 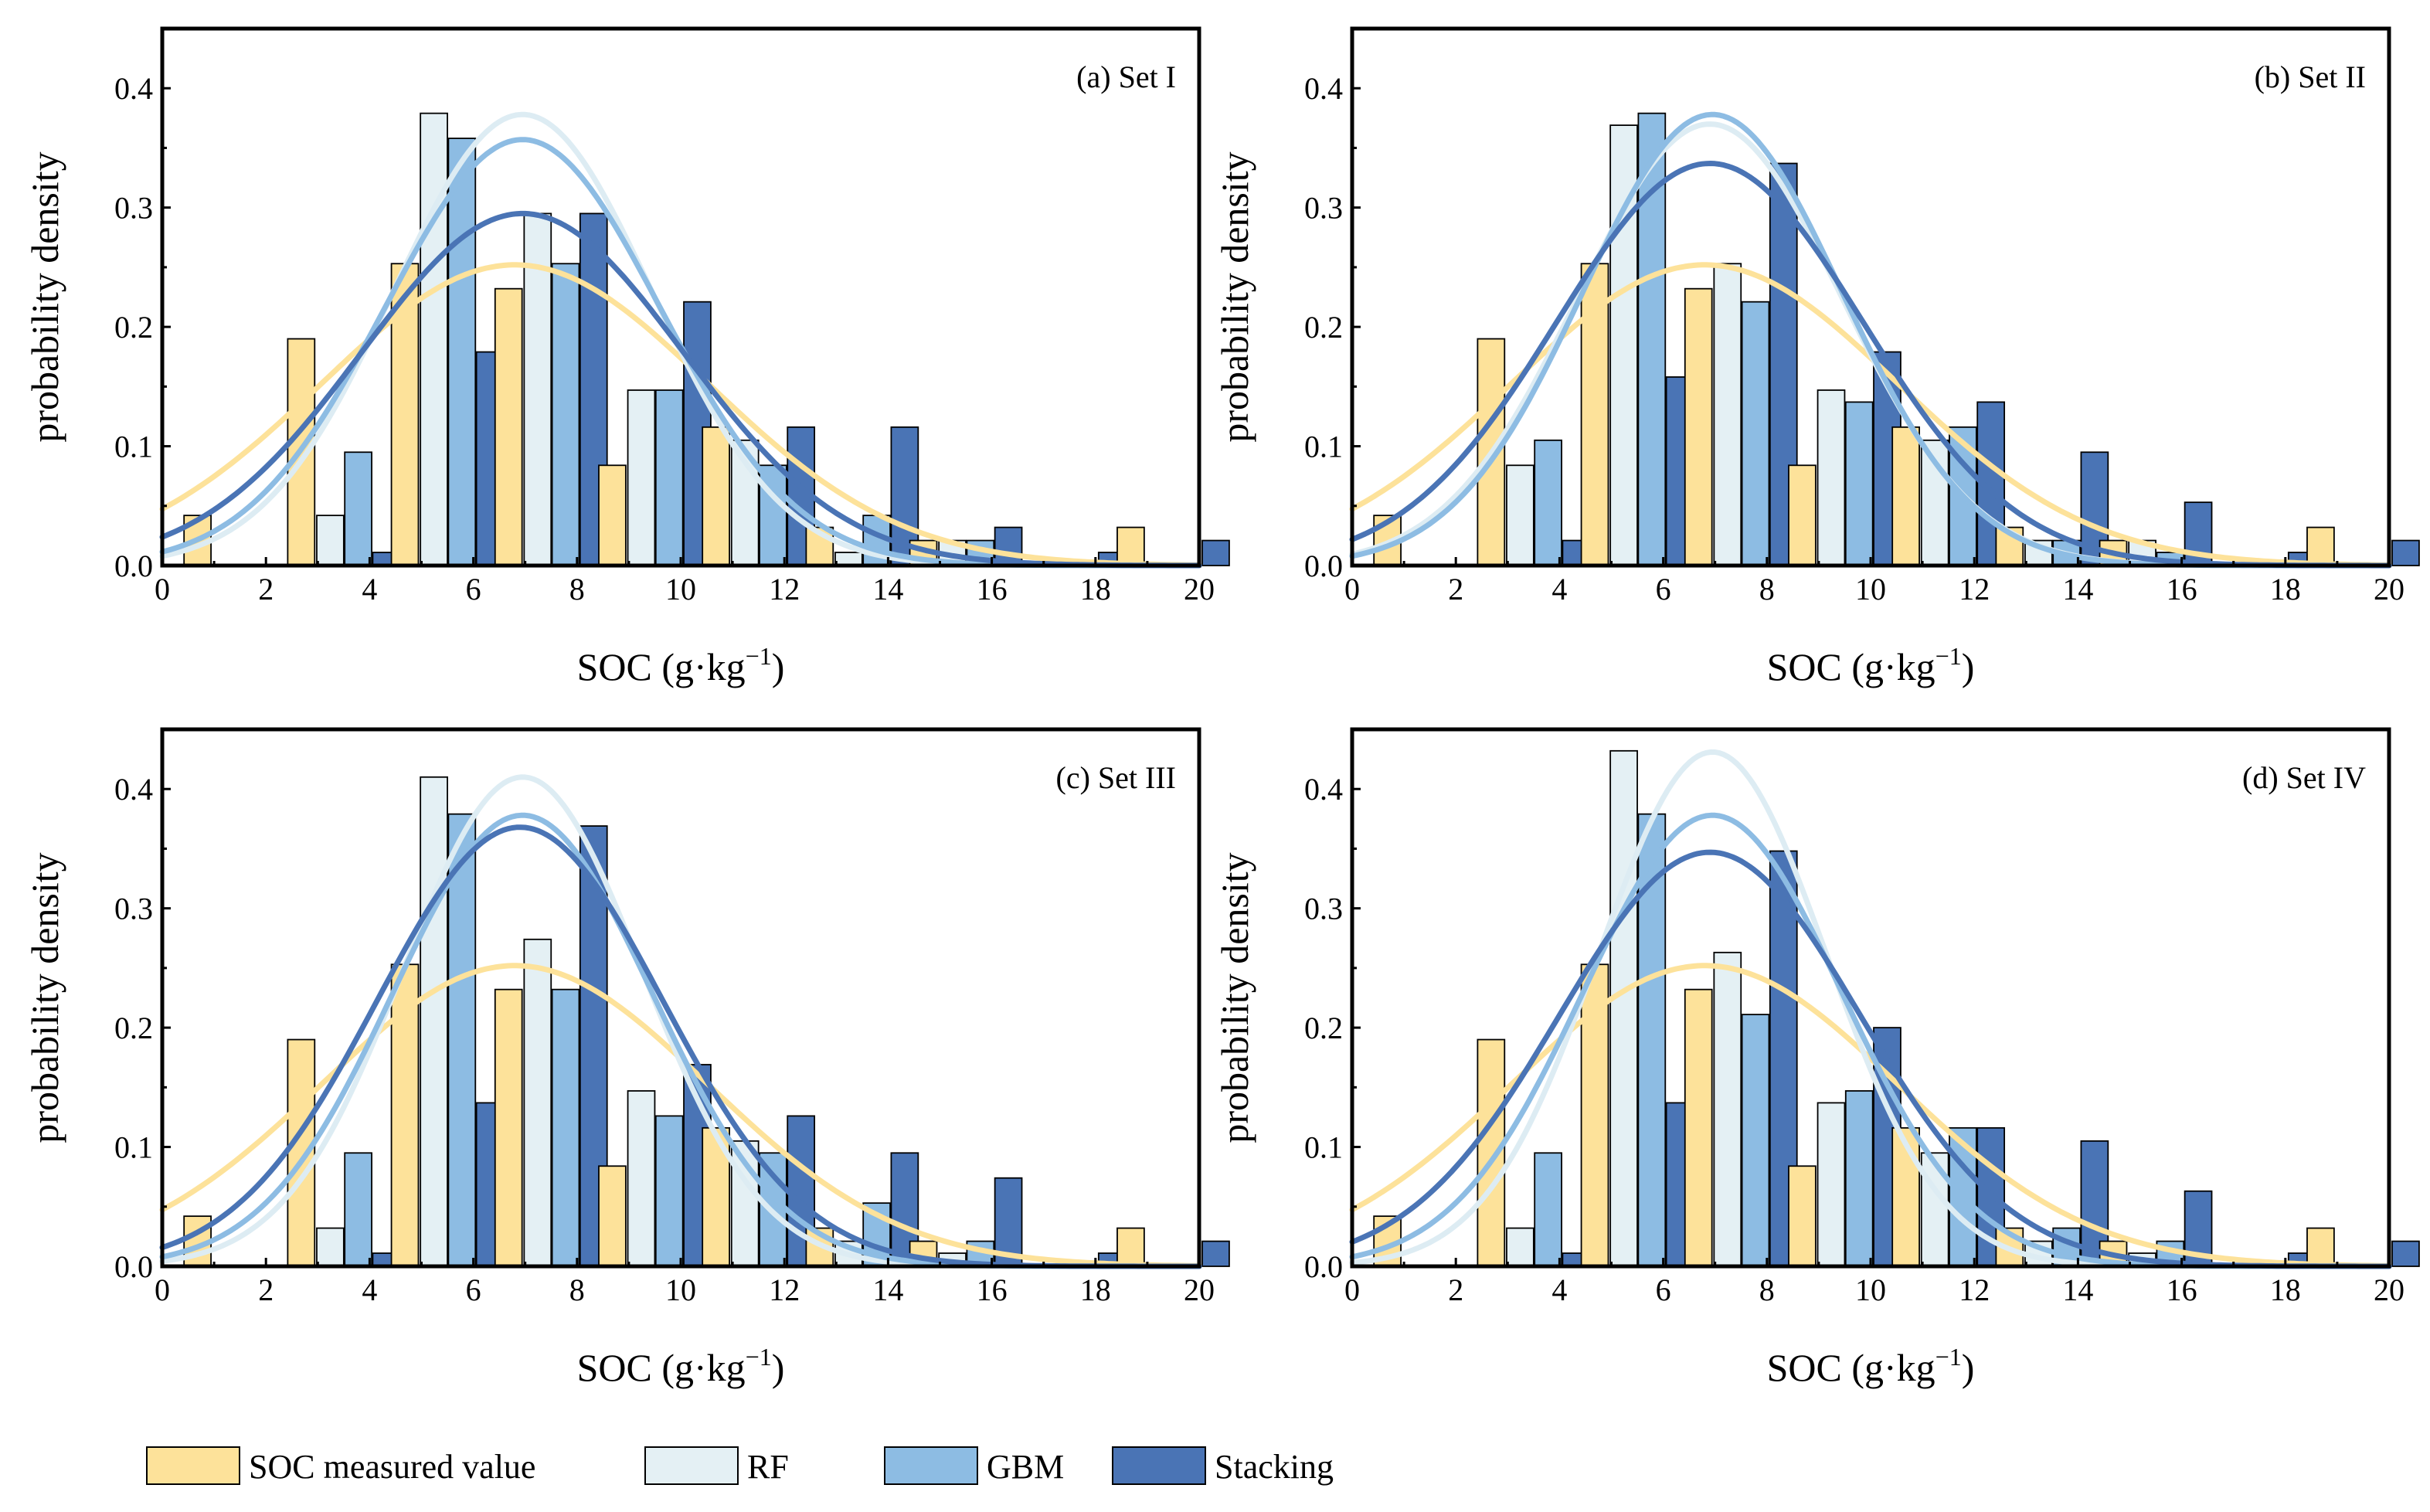 I want to click on y-axis-label: probability density, so click(x=44, y=997).